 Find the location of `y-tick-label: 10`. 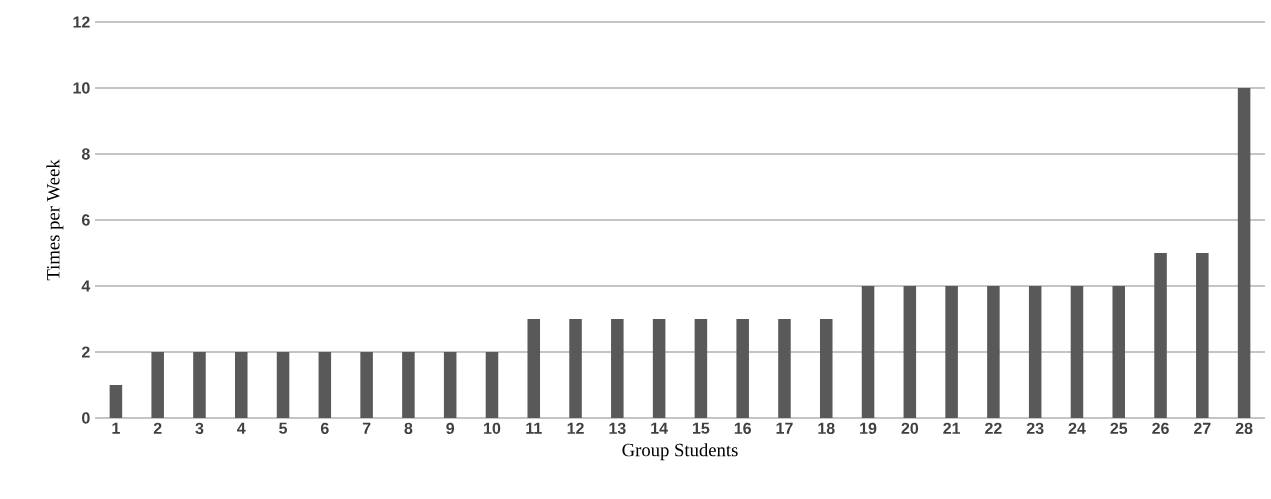

y-tick-label: 10 is located at coordinates (81, 88).